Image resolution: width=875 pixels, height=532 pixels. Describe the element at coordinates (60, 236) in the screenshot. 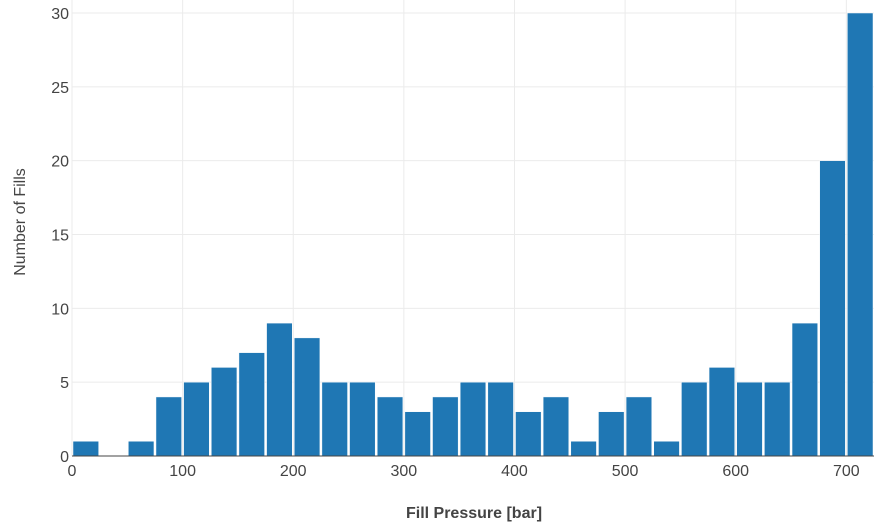

I see `y-tick-label: 15` at that location.